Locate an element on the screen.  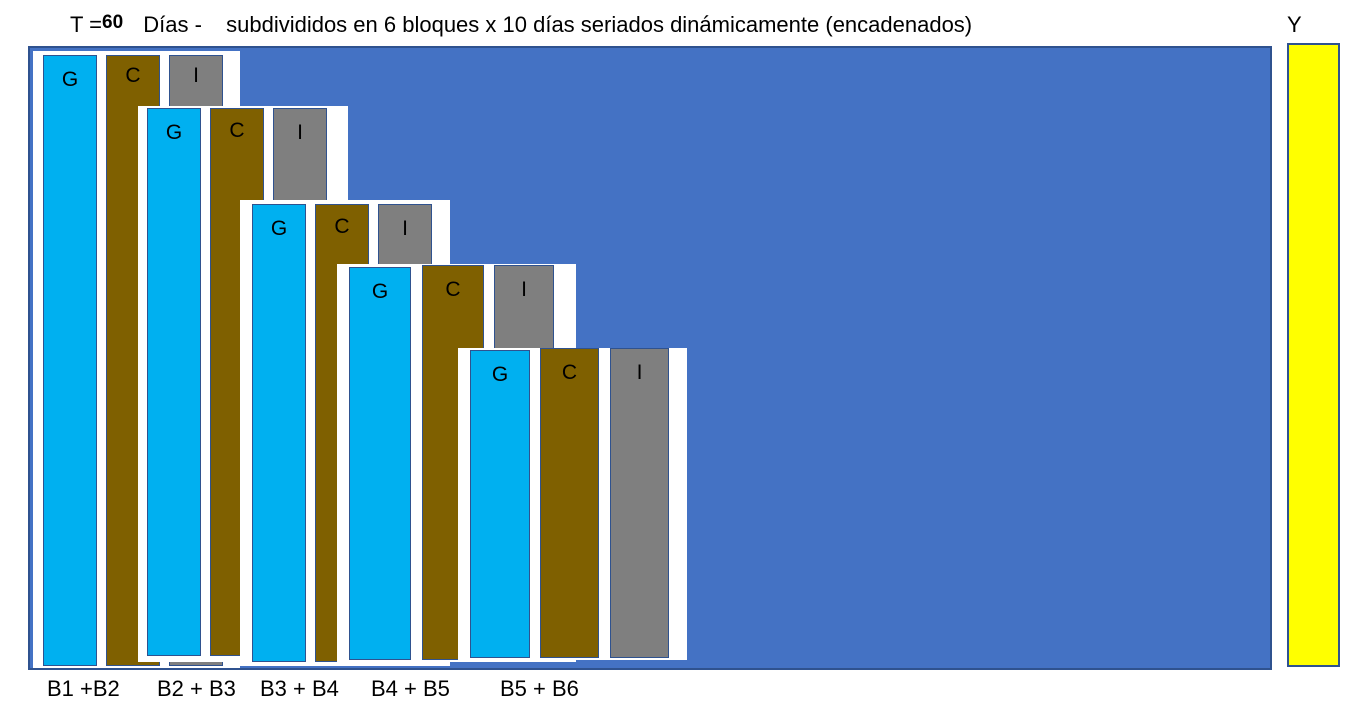
unit-label: Días is located at coordinates (166, 24).